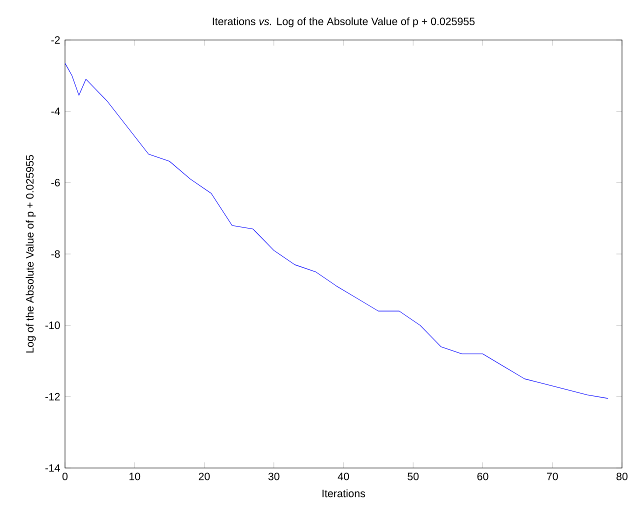 The image size is (632, 521). I want to click on x-tick-label: 10, so click(135, 476).